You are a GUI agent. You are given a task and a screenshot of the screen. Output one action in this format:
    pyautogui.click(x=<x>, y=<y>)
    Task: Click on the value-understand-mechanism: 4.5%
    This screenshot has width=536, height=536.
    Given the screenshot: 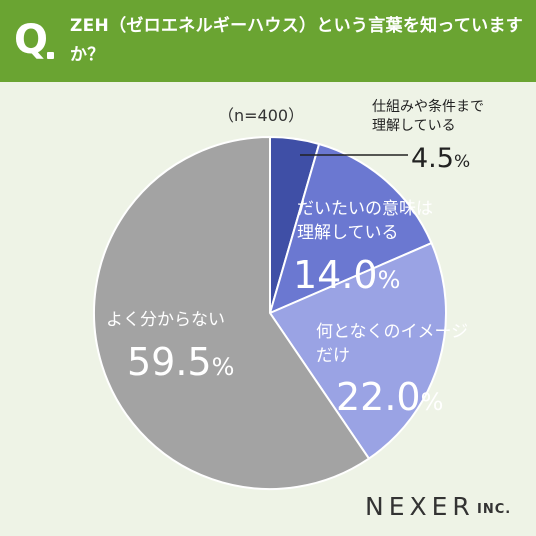 What is the action you would take?
    pyautogui.click(x=440, y=158)
    